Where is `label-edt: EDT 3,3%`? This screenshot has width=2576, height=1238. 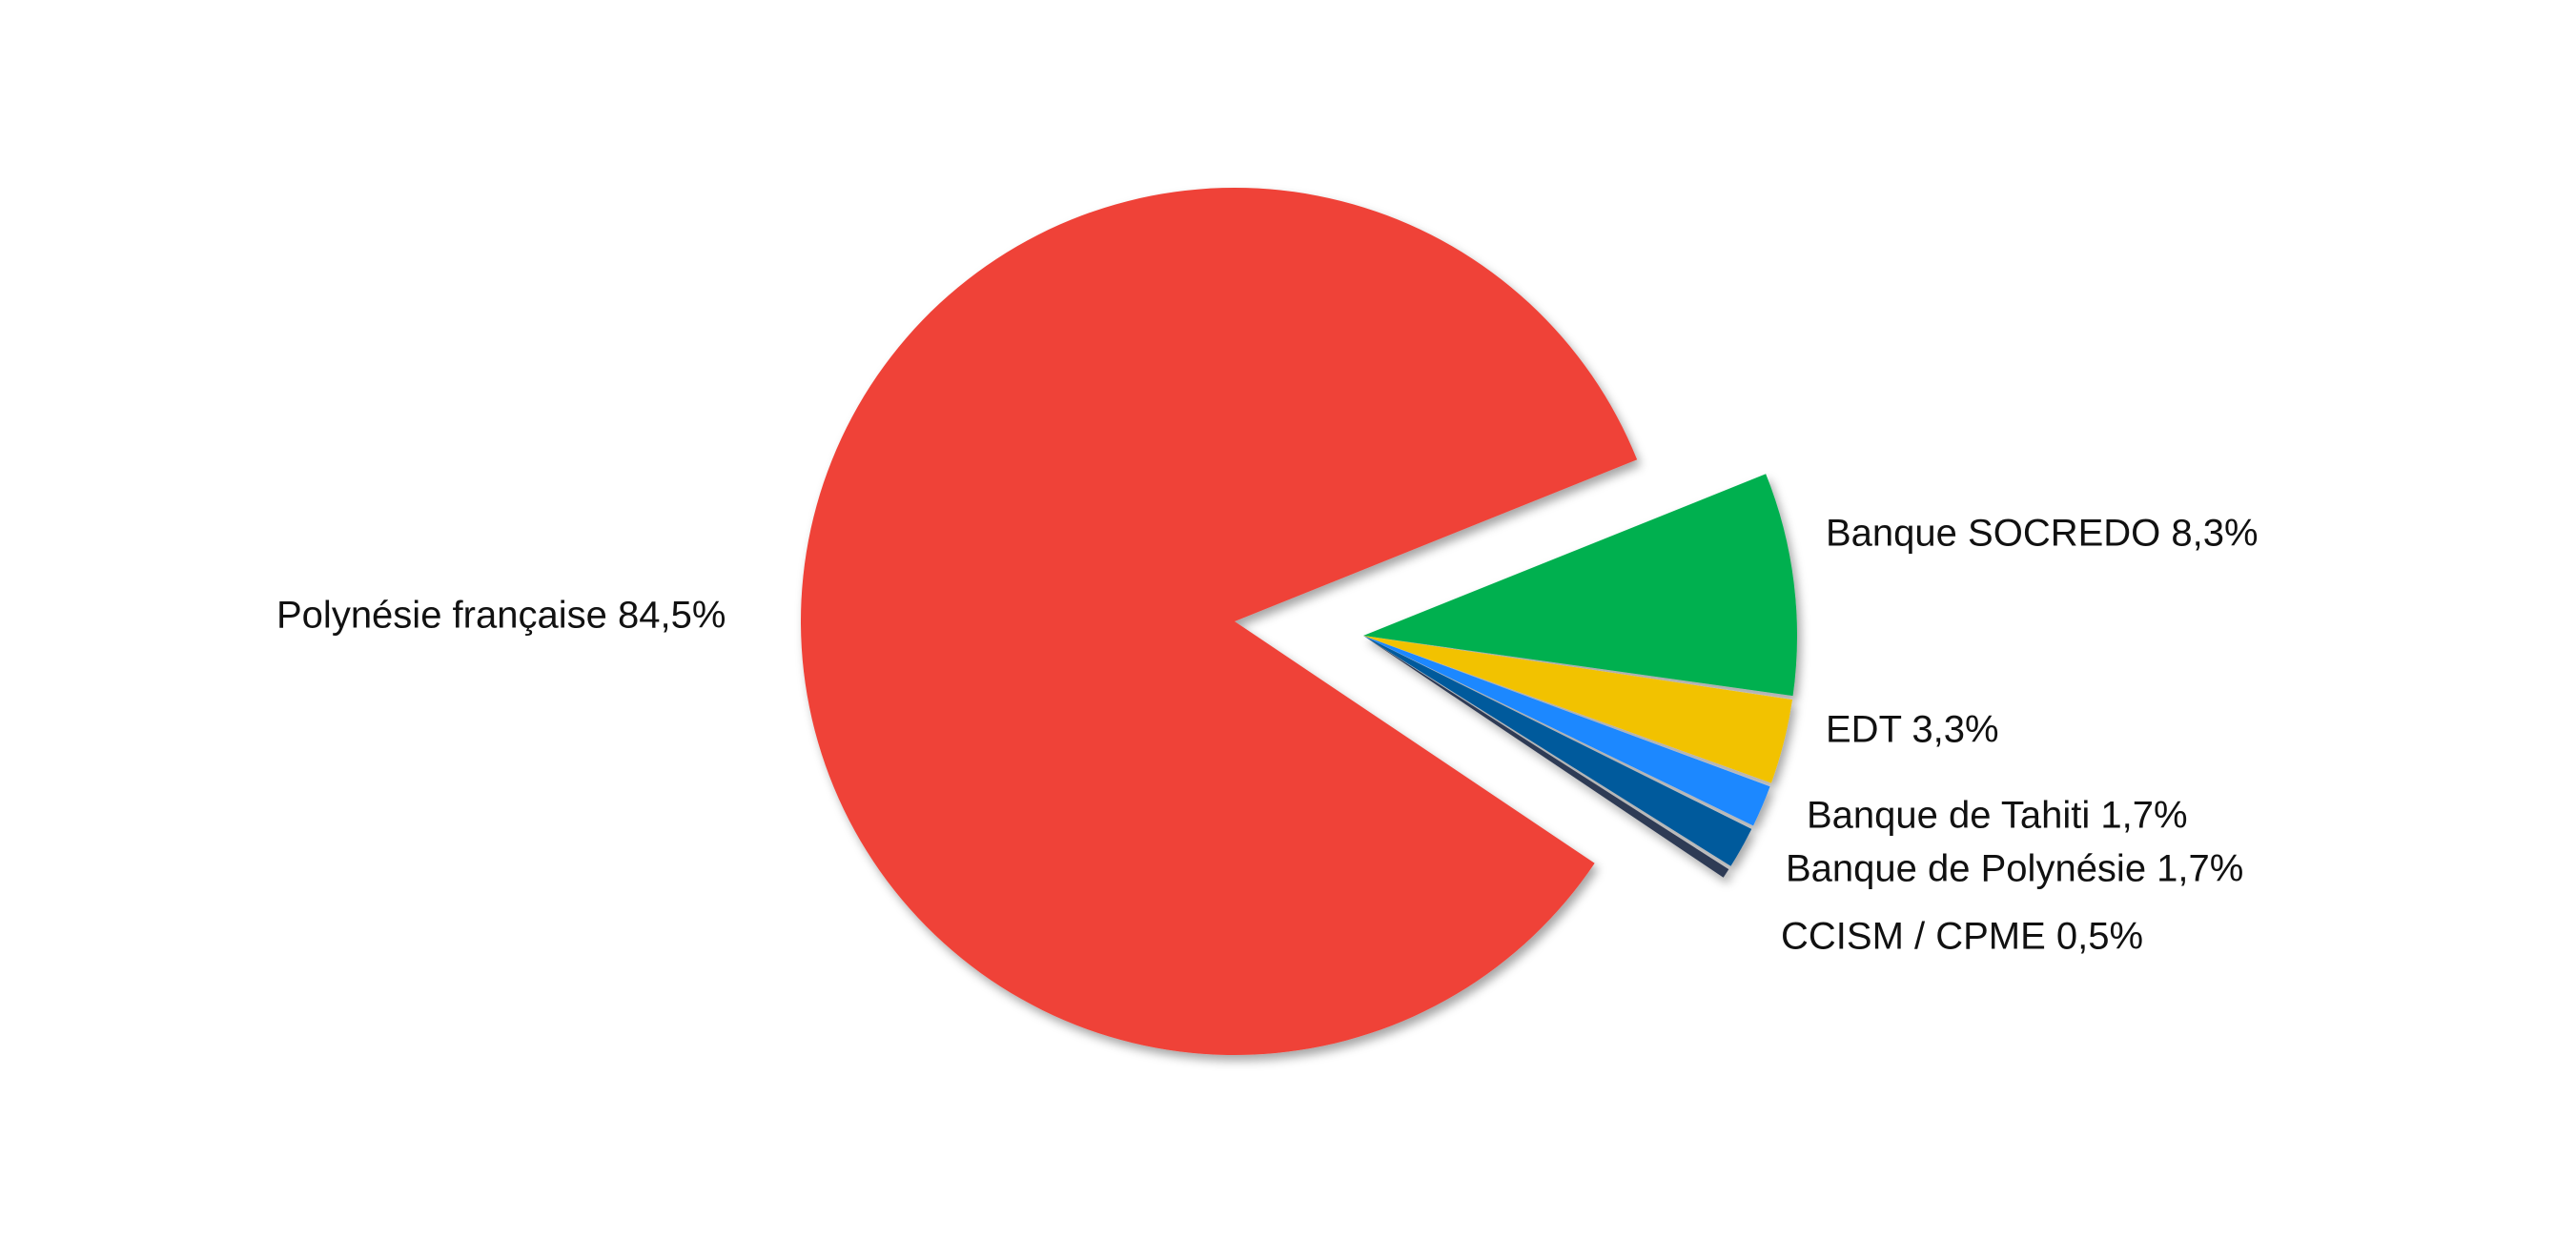
label-edt: EDT 3,3% is located at coordinates (1913, 730).